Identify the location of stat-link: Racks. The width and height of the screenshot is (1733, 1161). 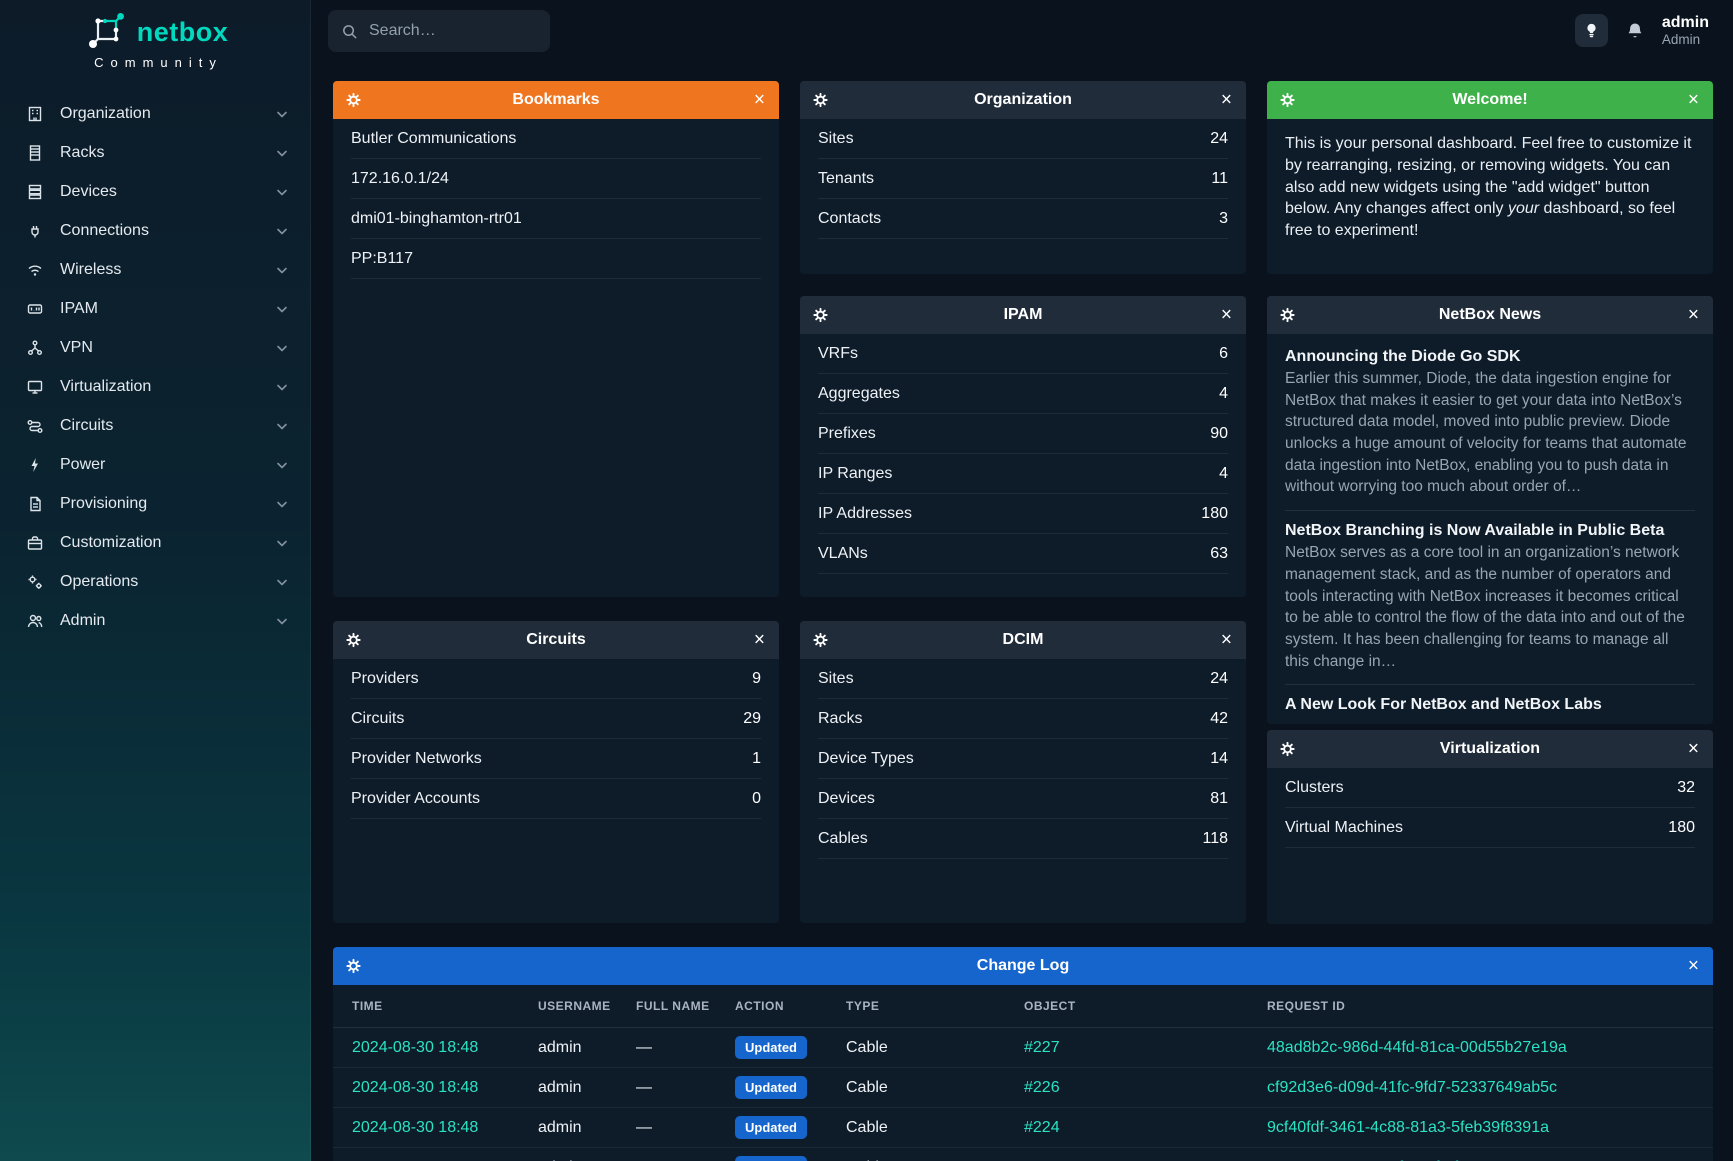
(840, 718).